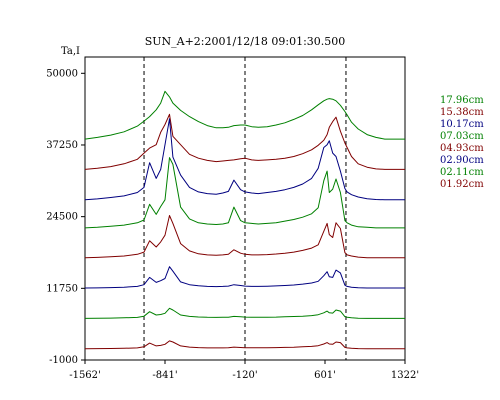 Image resolution: width=500 pixels, height=400 pixels. Describe the element at coordinates (62, 217) in the screenshot. I see `y-tick-label: 24500` at that location.